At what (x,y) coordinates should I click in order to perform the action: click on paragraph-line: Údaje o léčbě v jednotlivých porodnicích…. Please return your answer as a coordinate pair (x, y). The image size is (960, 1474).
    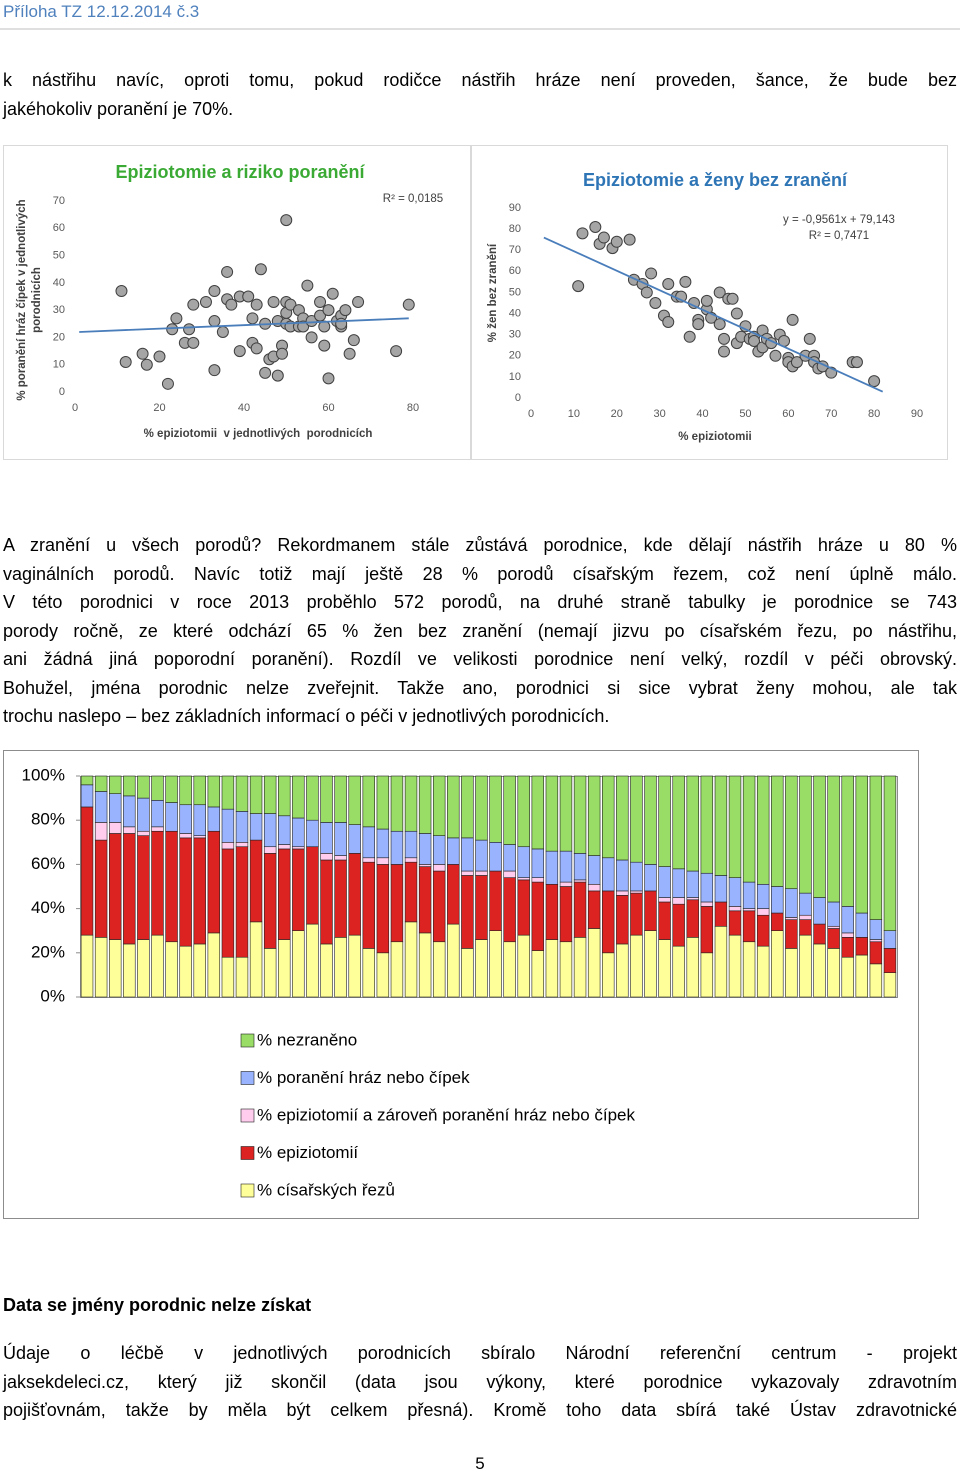
    Looking at the image, I should click on (480, 1353).